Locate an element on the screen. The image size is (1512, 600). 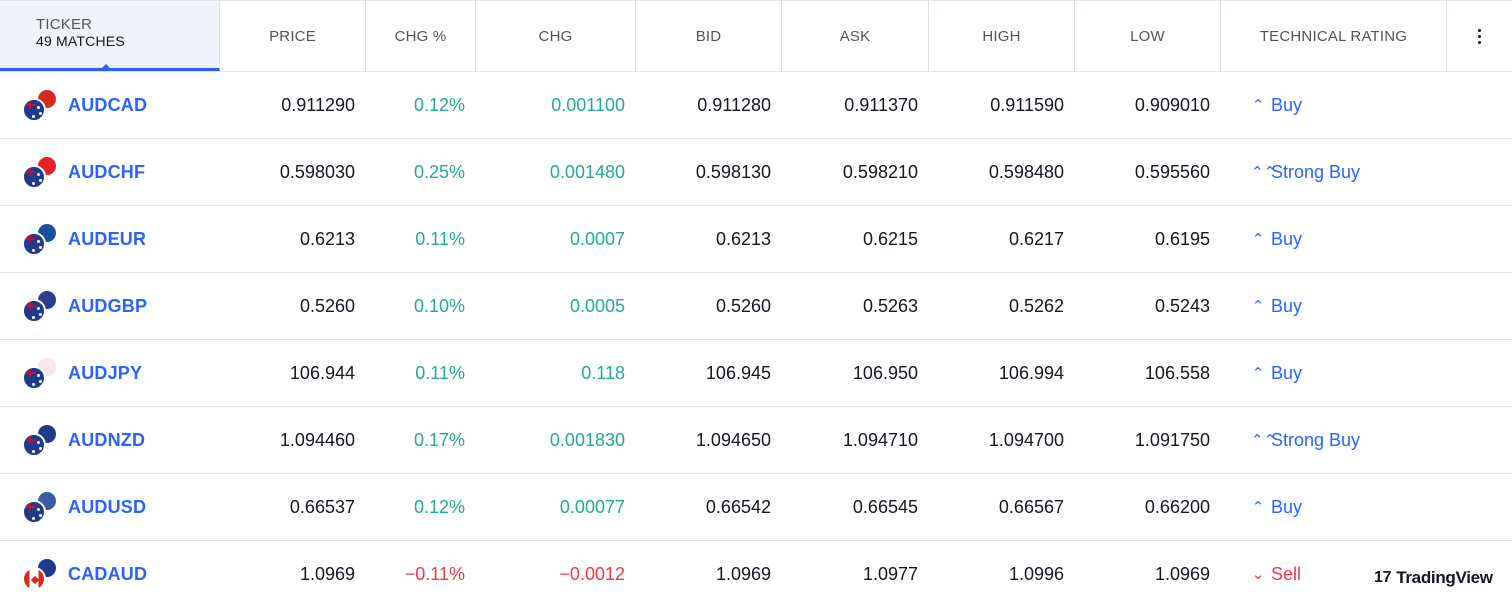
ticker-cell: CADAUD is located at coordinates (110, 570).